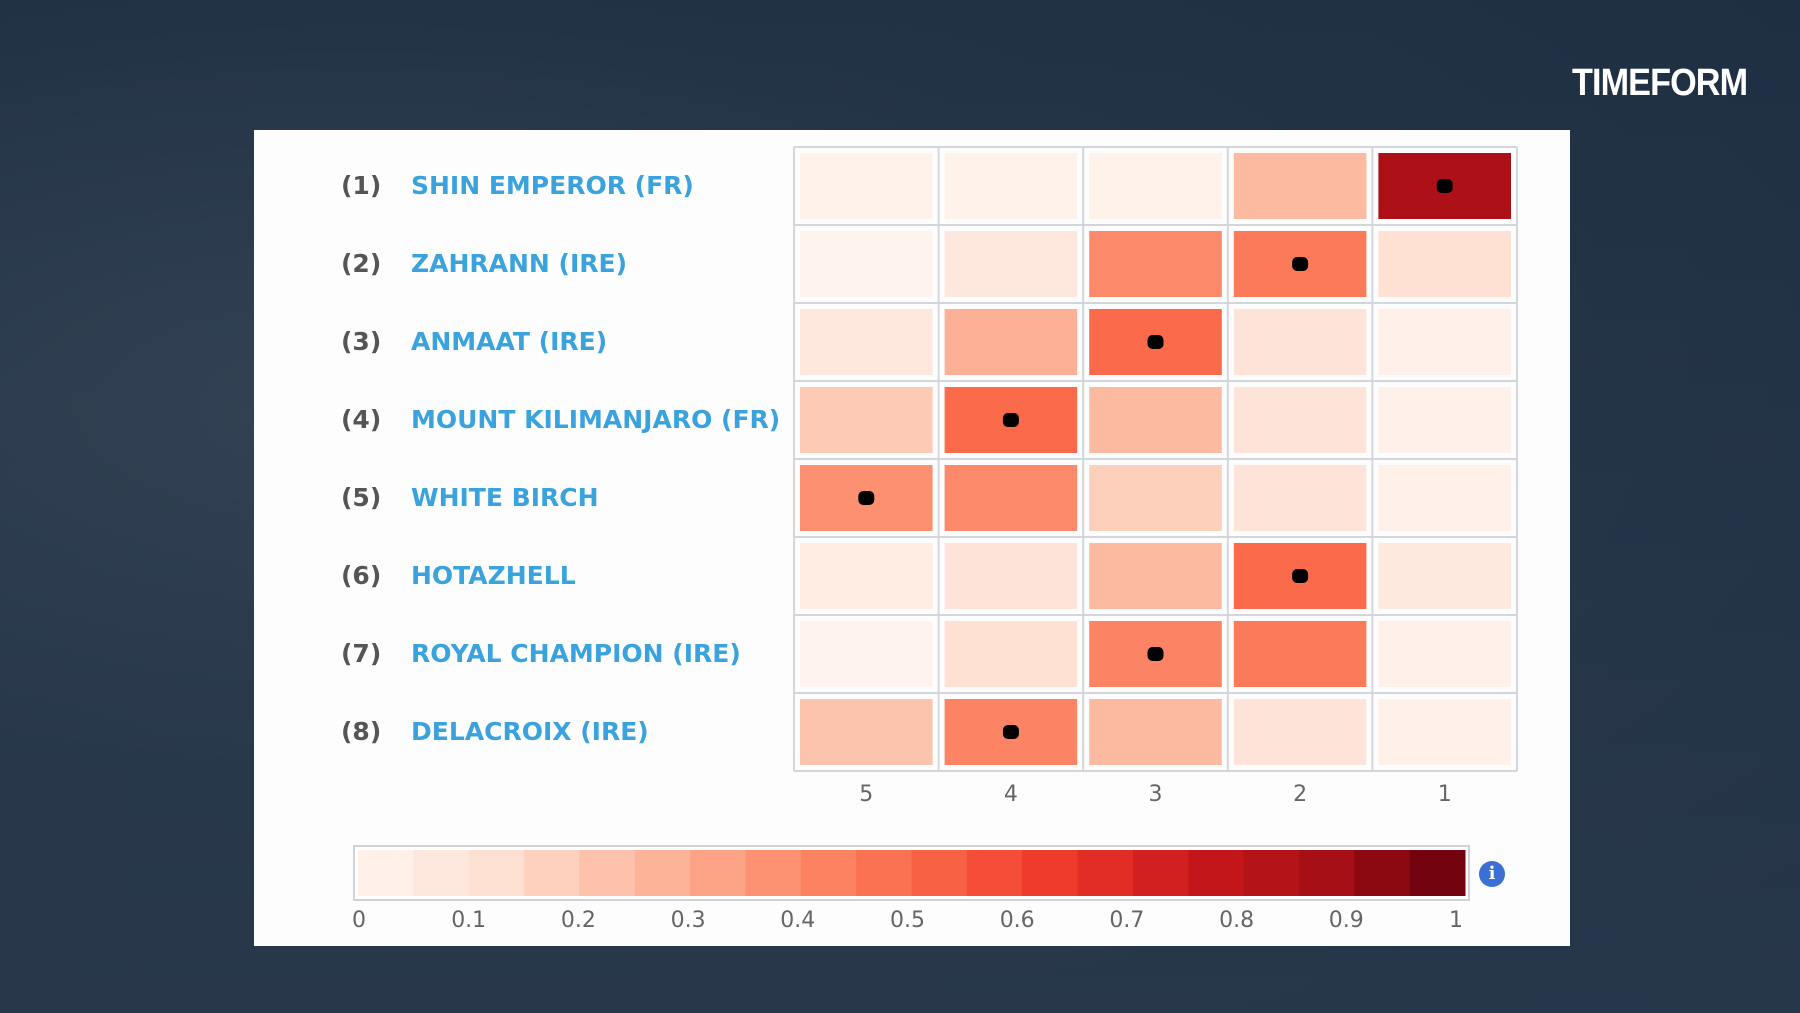 This screenshot has width=1800, height=1013. What do you see at coordinates (1300, 794) in the screenshot?
I see `x-tick-label: 2` at bounding box center [1300, 794].